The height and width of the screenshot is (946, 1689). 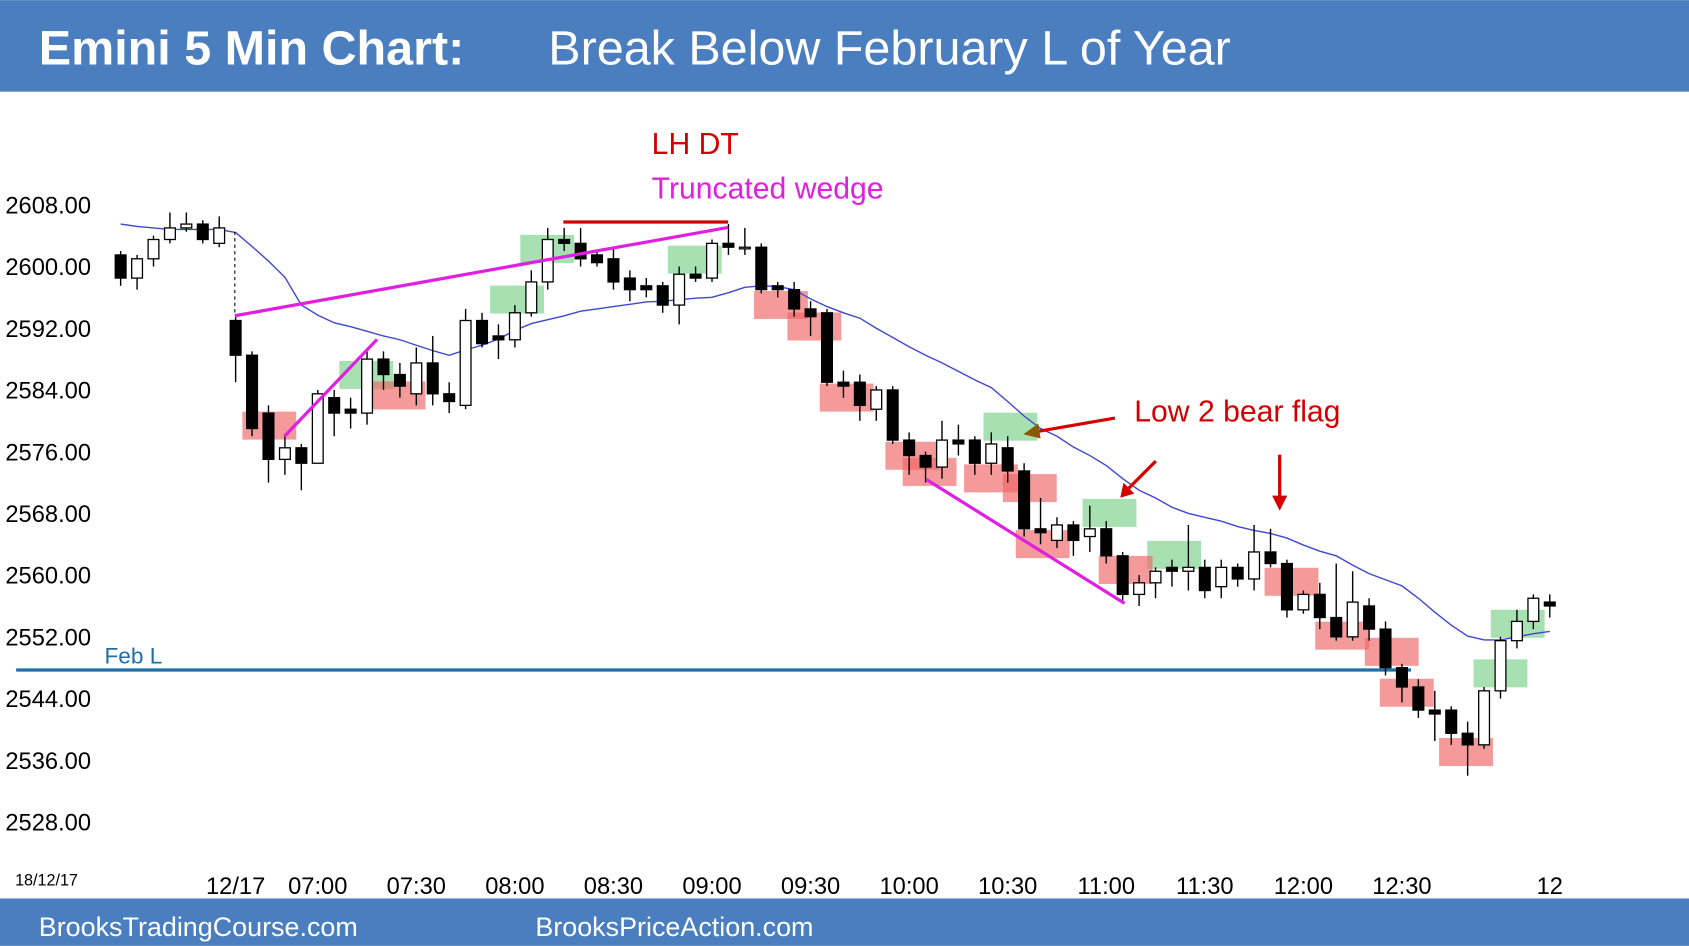 What do you see at coordinates (48, 700) in the screenshot?
I see `y-tick-label: 2544.00` at bounding box center [48, 700].